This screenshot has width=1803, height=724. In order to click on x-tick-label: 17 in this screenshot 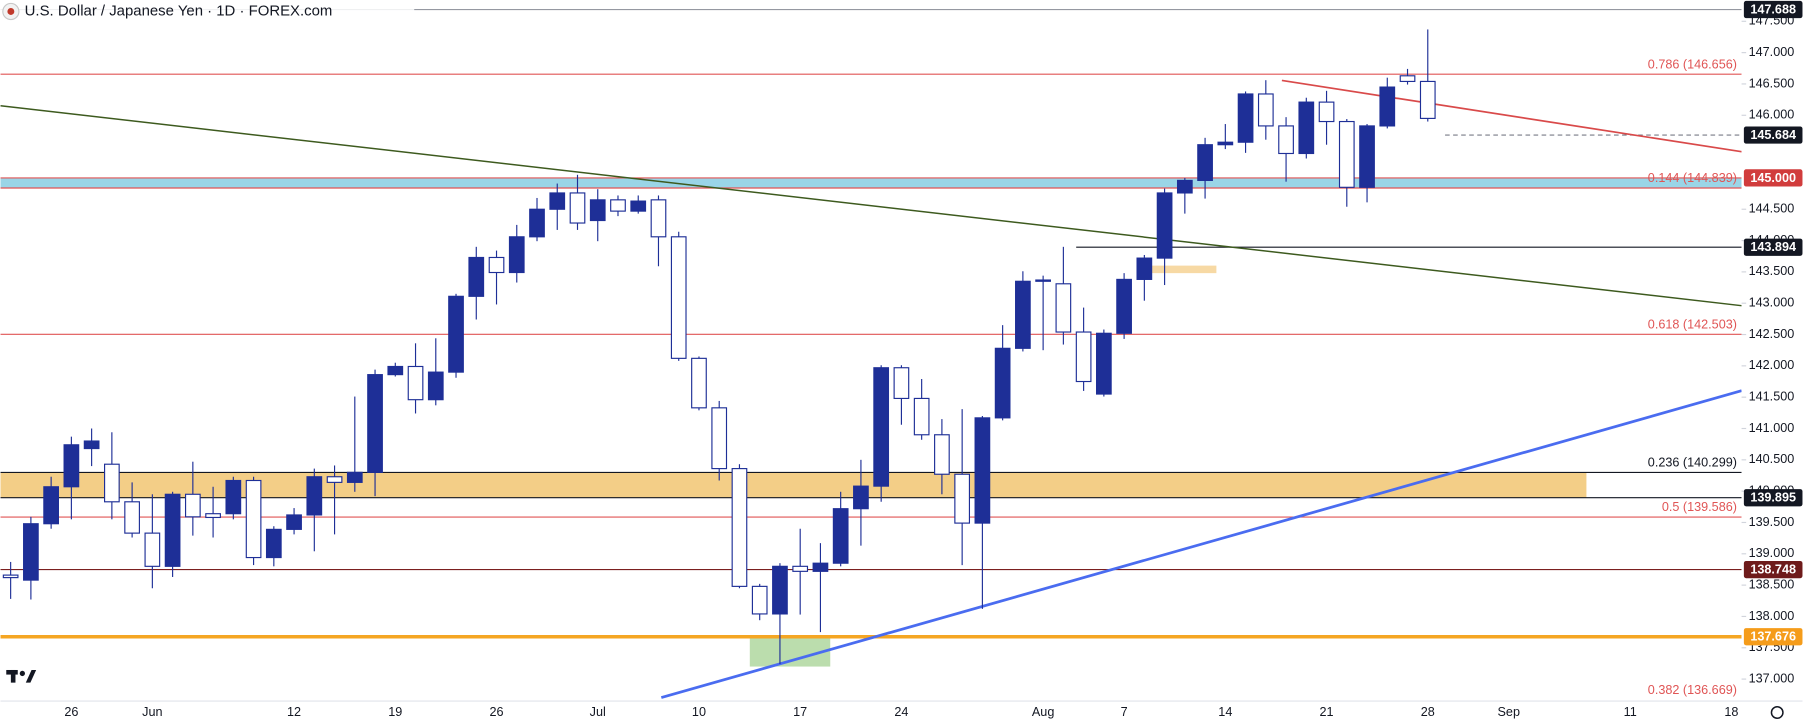, I will do `click(800, 712)`.